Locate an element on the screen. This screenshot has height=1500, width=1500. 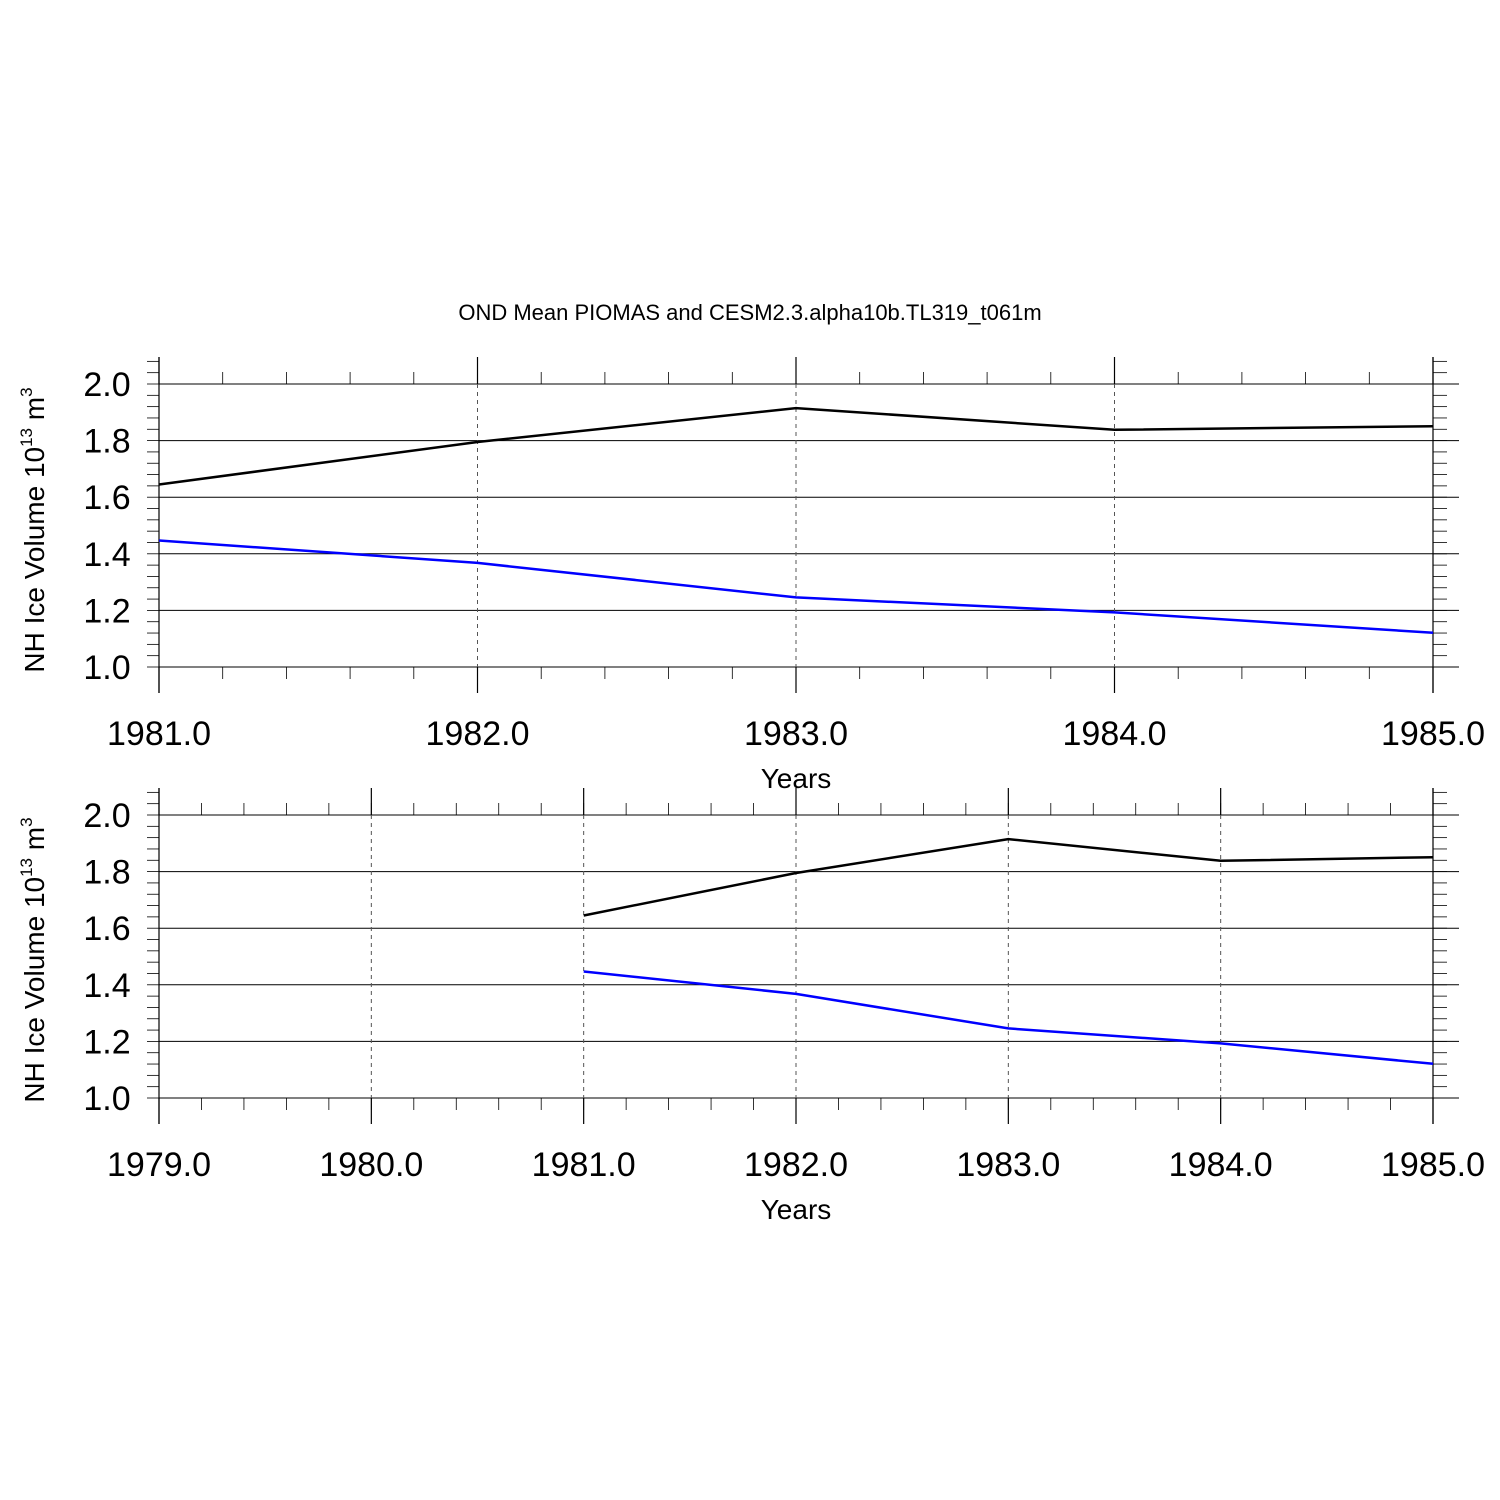
x-tick-label: 1979.0 is located at coordinates (159, 1165).